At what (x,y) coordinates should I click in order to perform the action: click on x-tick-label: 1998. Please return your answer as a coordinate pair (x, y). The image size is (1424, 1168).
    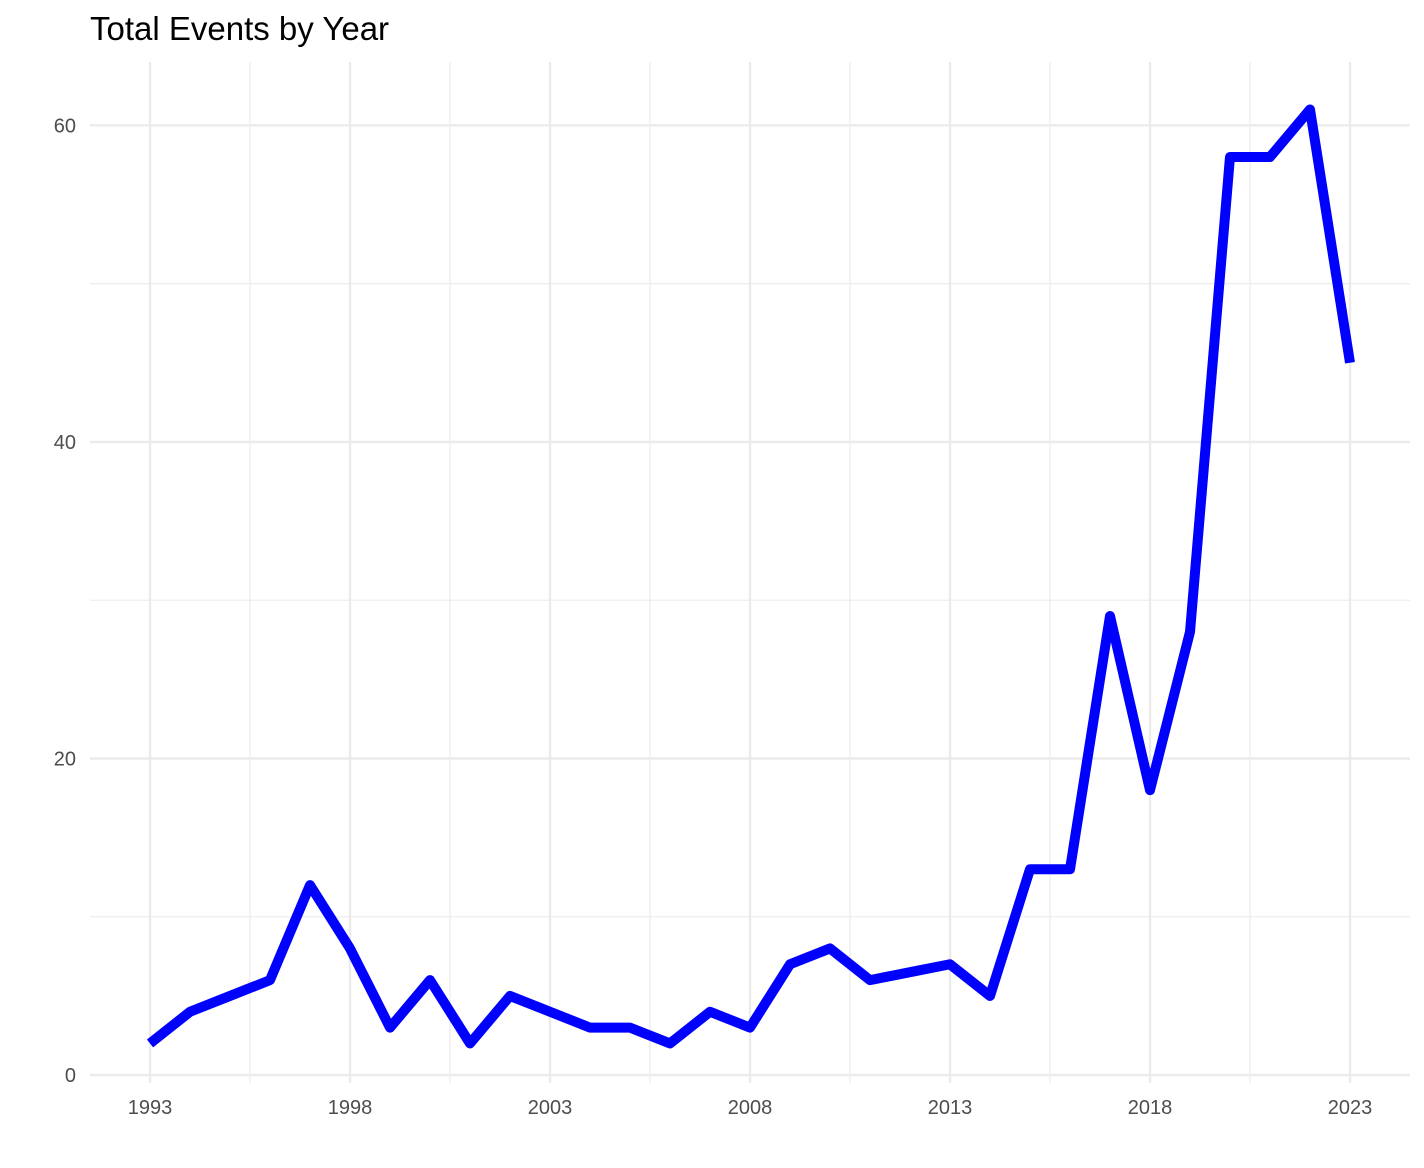
    Looking at the image, I should click on (350, 1108).